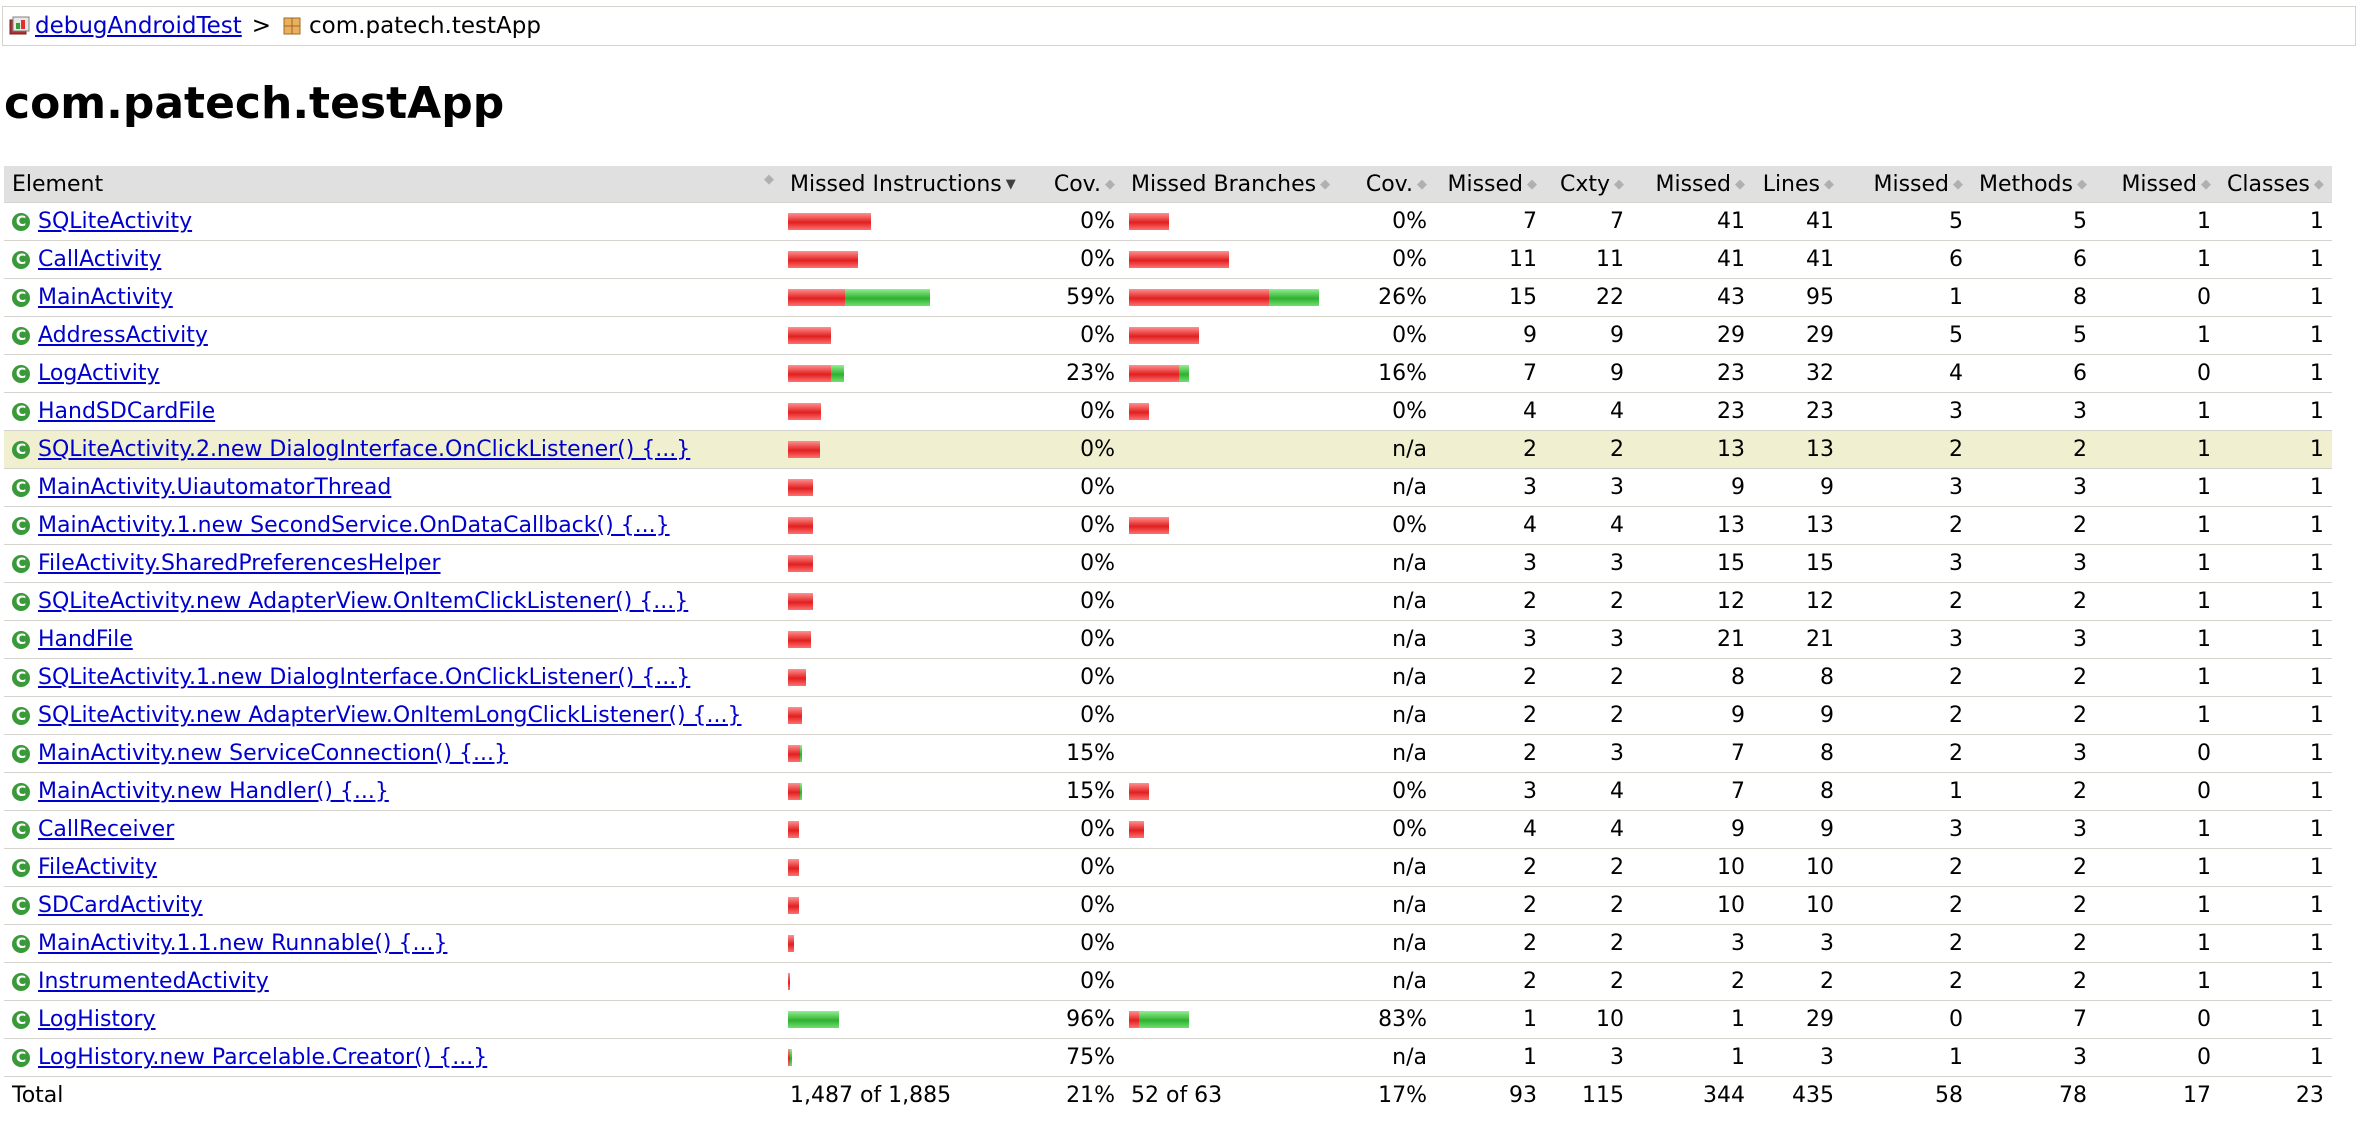 The image size is (2360, 1140). Describe the element at coordinates (1391, 184) in the screenshot. I see `col-branch-coverage: Cov. ◆` at that location.